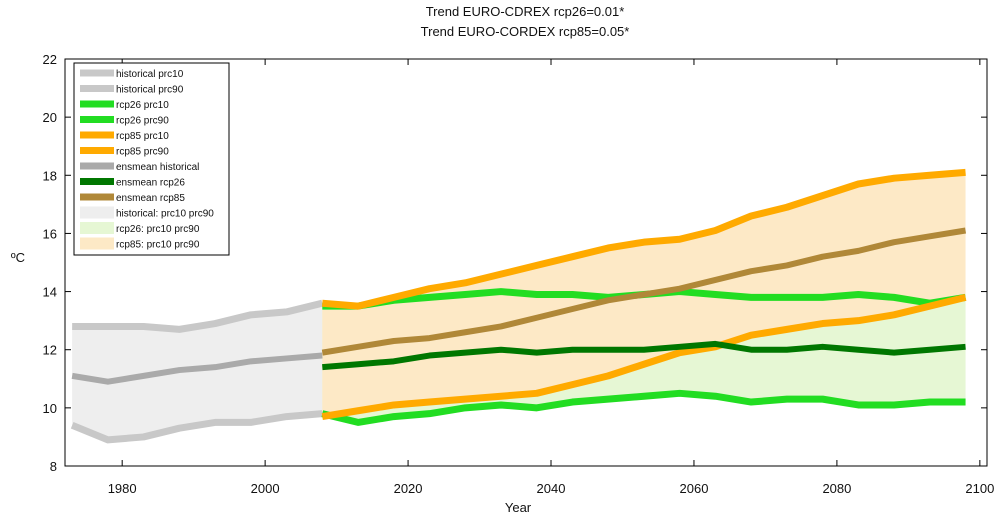 Image resolution: width=995 pixels, height=523 pixels. What do you see at coordinates (50, 59) in the screenshot?
I see `y-tick-label: 22` at bounding box center [50, 59].